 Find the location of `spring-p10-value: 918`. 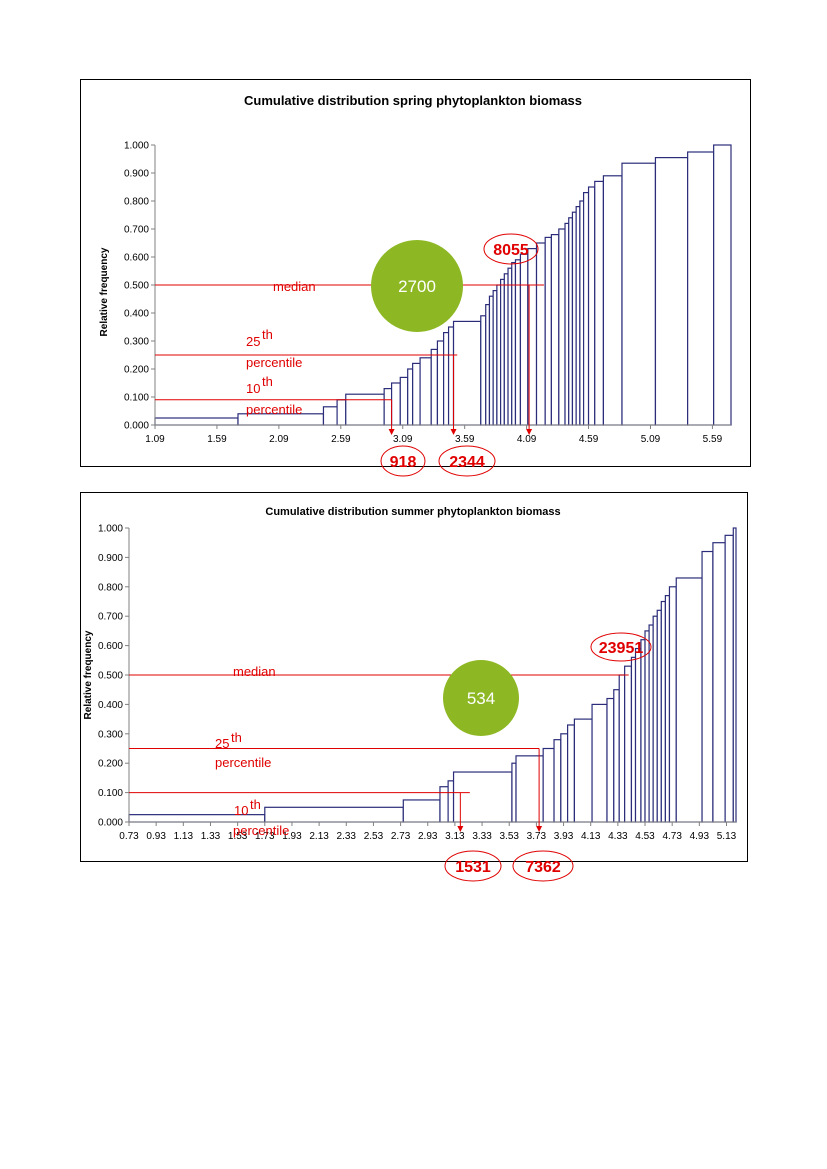

spring-p10-value: 918 is located at coordinates (403, 462).